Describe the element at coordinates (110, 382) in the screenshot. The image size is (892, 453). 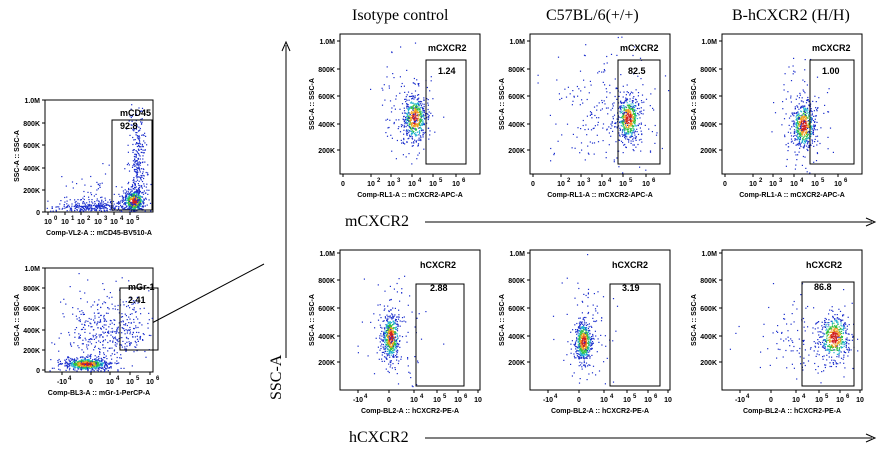
I see `x-tick-label: 10` at that location.